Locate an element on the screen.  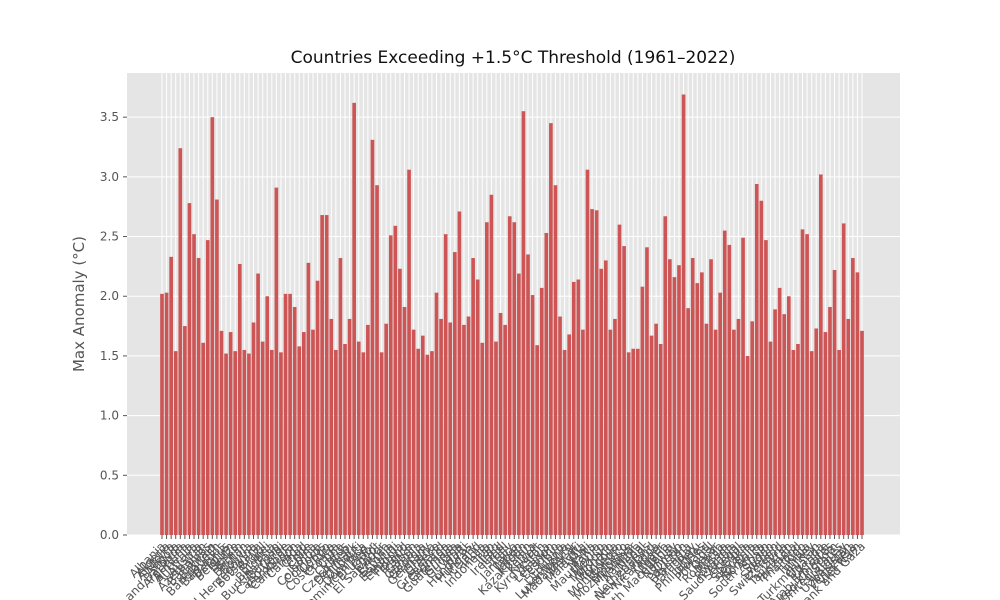
y-tick-label: 3.0 is located at coordinates (109, 177).